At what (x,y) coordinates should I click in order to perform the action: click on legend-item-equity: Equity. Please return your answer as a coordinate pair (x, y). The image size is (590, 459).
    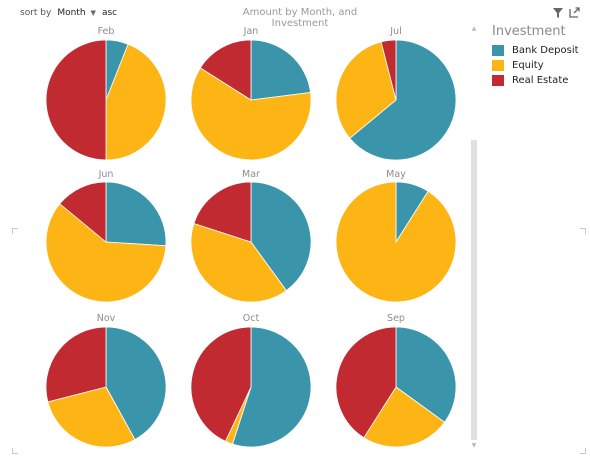
    Looking at the image, I should click on (535, 65).